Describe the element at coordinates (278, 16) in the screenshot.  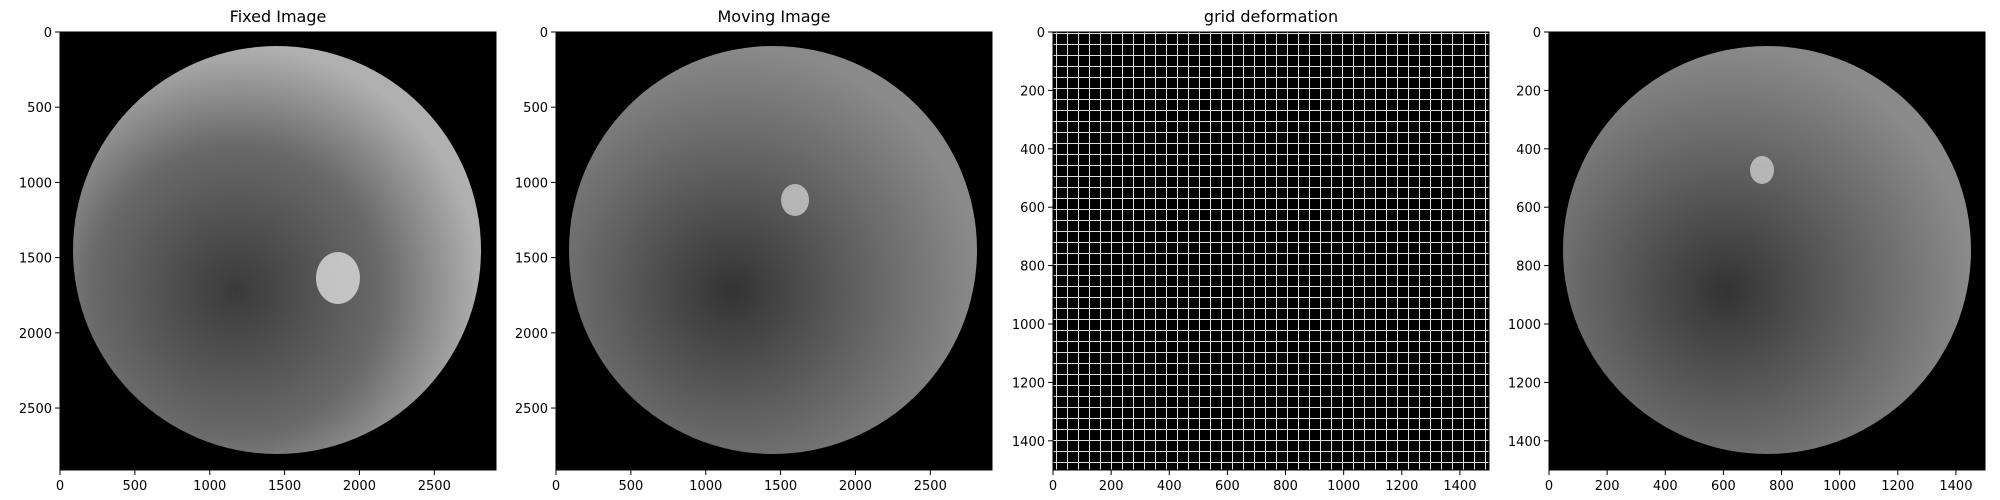
I see `panel-title: Fixed Image` at that location.